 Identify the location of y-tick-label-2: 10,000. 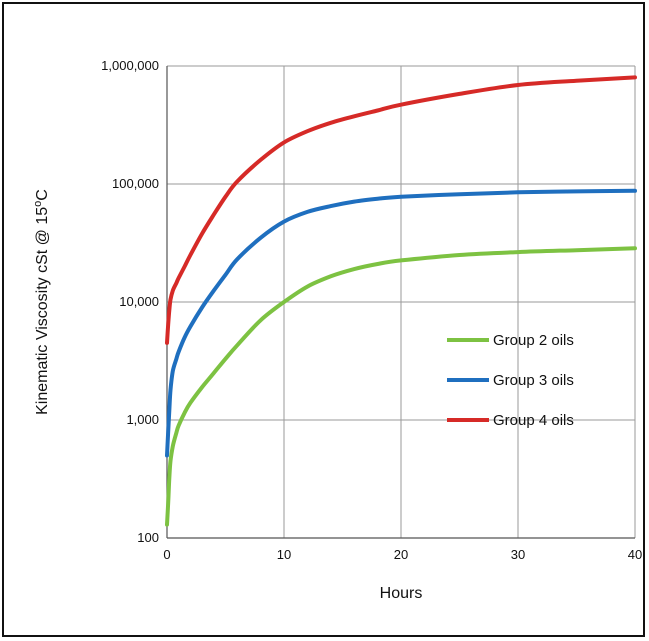
(139, 301).